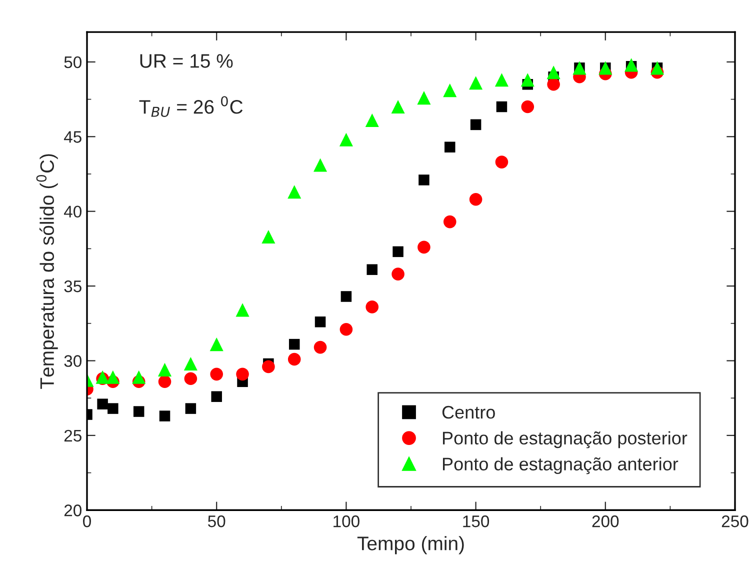 This screenshot has height=583, width=750. I want to click on annotation: UR = 15 %, so click(186, 61).